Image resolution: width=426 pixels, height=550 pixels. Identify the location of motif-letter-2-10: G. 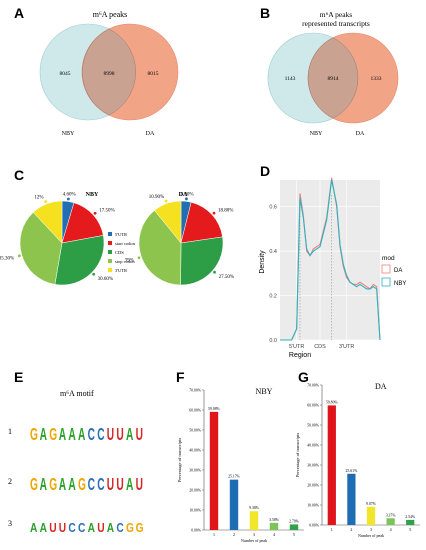
(130, 528).